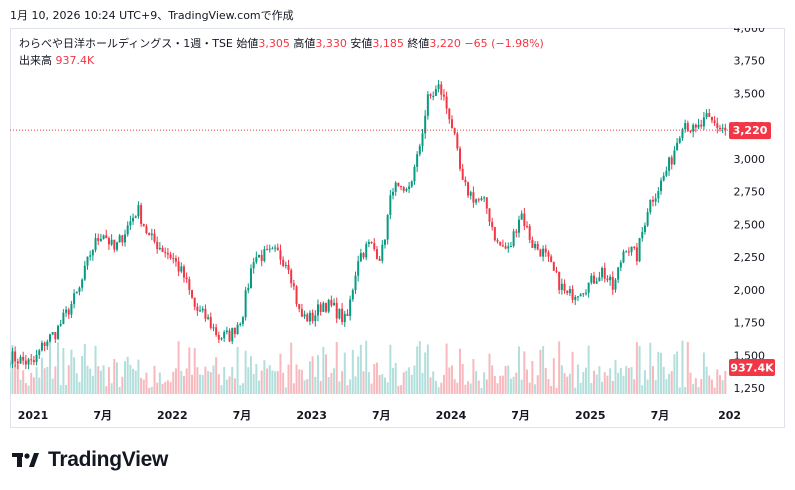 Image resolution: width=795 pixels, height=490 pixels. I want to click on y-tick-label: 4,000, so click(750, 31).